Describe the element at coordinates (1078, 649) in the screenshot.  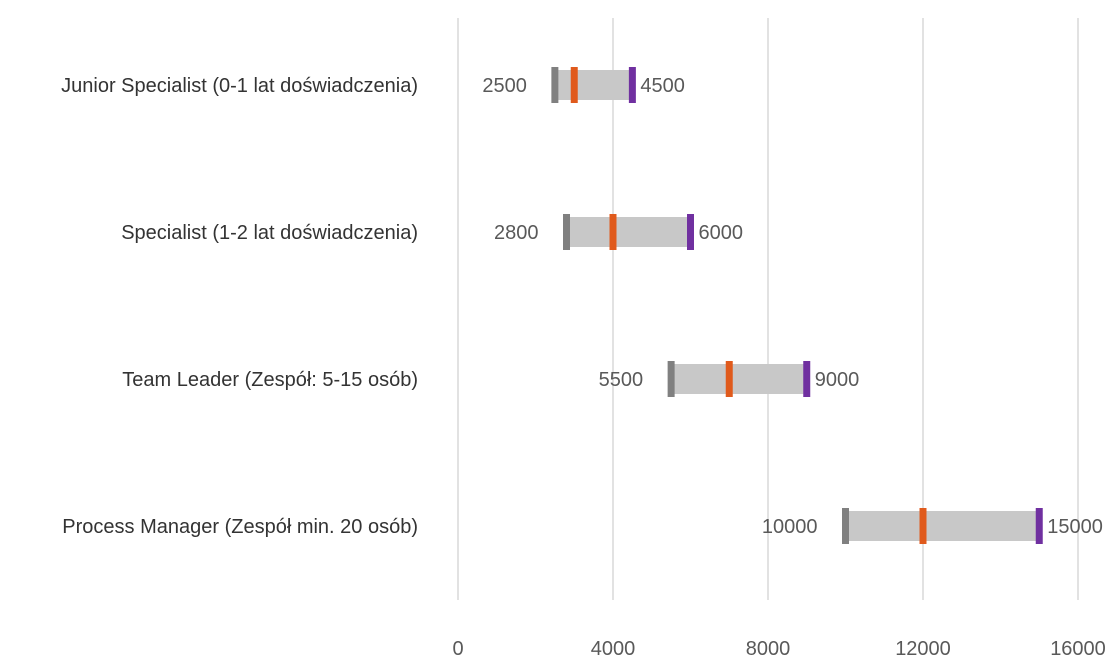
I see `x-tick-label: 16000` at that location.